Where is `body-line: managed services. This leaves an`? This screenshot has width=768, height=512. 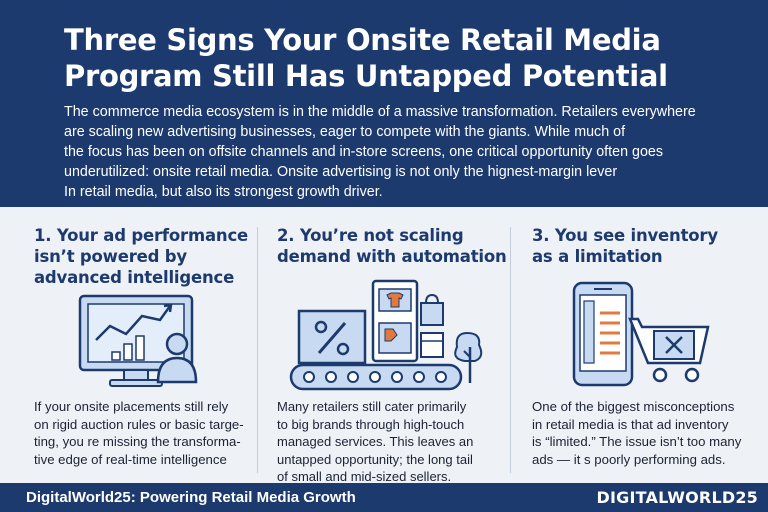 body-line: managed services. This leaves an is located at coordinates (375, 442).